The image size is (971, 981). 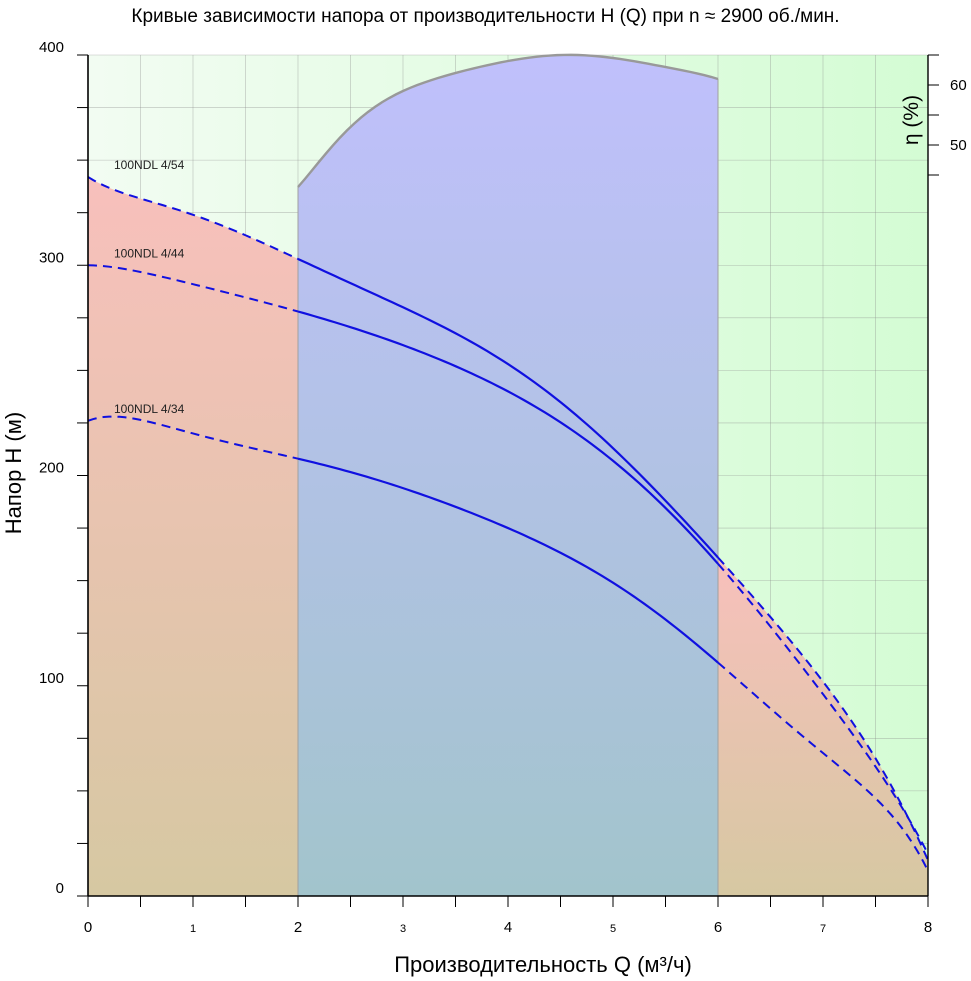 What do you see at coordinates (149, 165) in the screenshot?
I see `series-label: 100NDL 4/54` at bounding box center [149, 165].